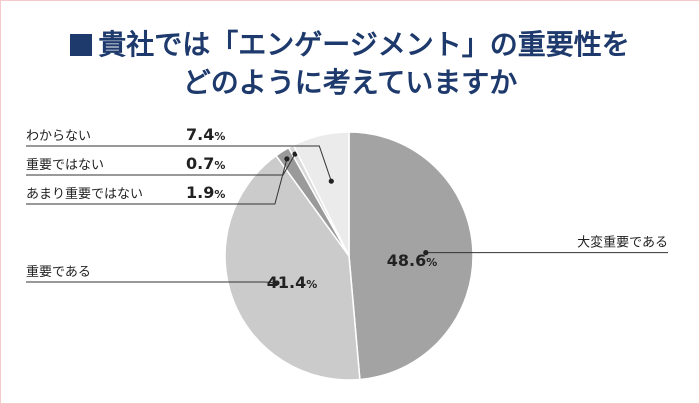 Image resolution: width=700 pixels, height=404 pixels. What do you see at coordinates (205, 192) in the screenshot?
I see `slice-value-not-very-important: 1.9%` at bounding box center [205, 192].